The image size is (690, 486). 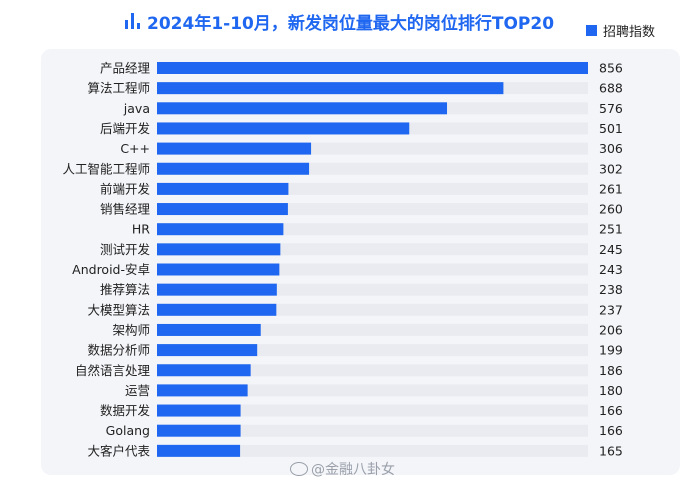 I want to click on value-label: 302, so click(x=611, y=168).